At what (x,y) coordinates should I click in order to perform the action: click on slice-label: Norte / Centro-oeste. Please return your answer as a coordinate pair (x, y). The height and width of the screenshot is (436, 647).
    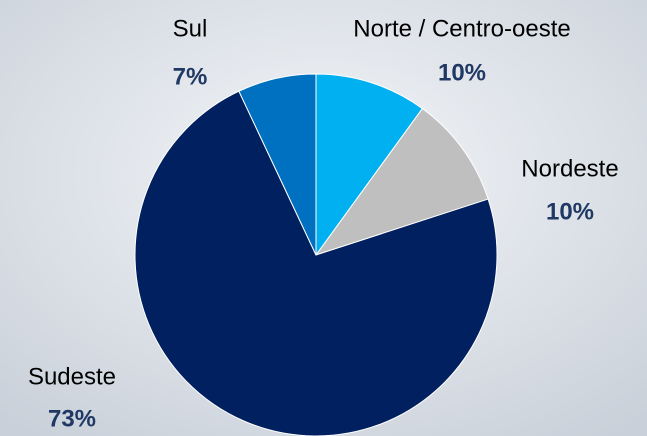
    Looking at the image, I should click on (461, 28).